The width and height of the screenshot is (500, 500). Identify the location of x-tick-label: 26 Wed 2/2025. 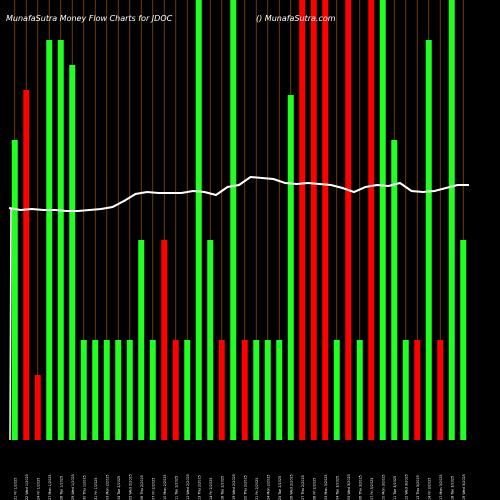
(291, 487).